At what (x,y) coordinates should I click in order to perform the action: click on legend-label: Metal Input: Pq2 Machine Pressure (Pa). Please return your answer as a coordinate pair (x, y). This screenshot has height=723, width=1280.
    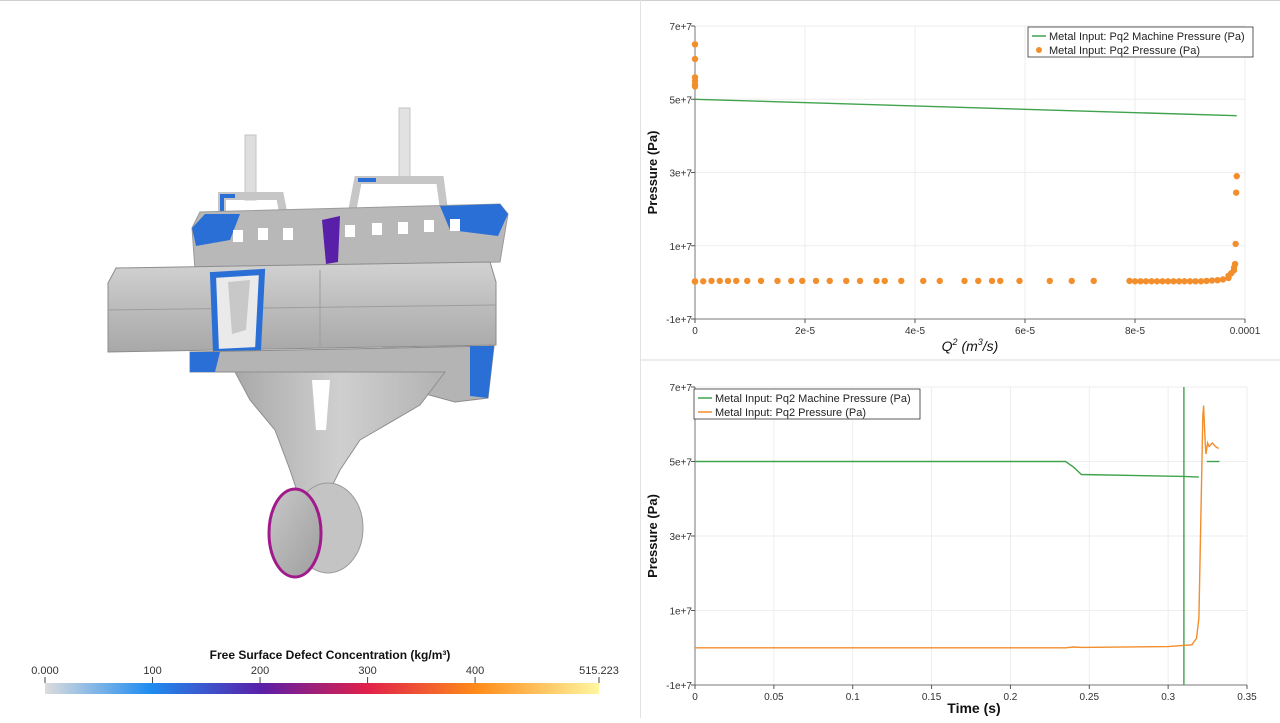
    Looking at the image, I should click on (813, 399).